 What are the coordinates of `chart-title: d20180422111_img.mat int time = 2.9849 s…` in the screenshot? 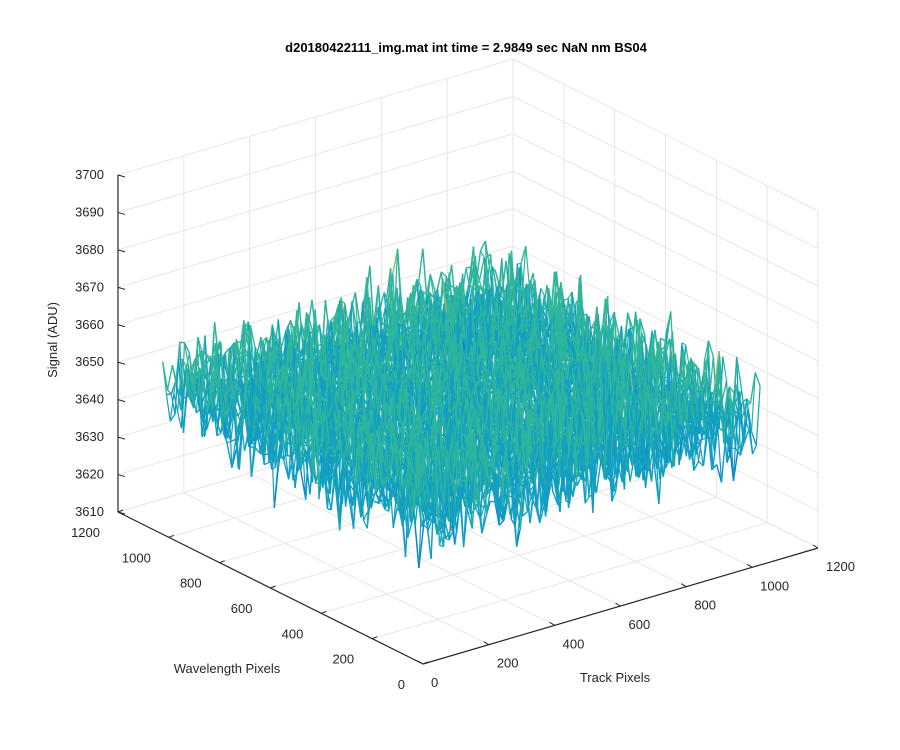 It's located at (466, 47).